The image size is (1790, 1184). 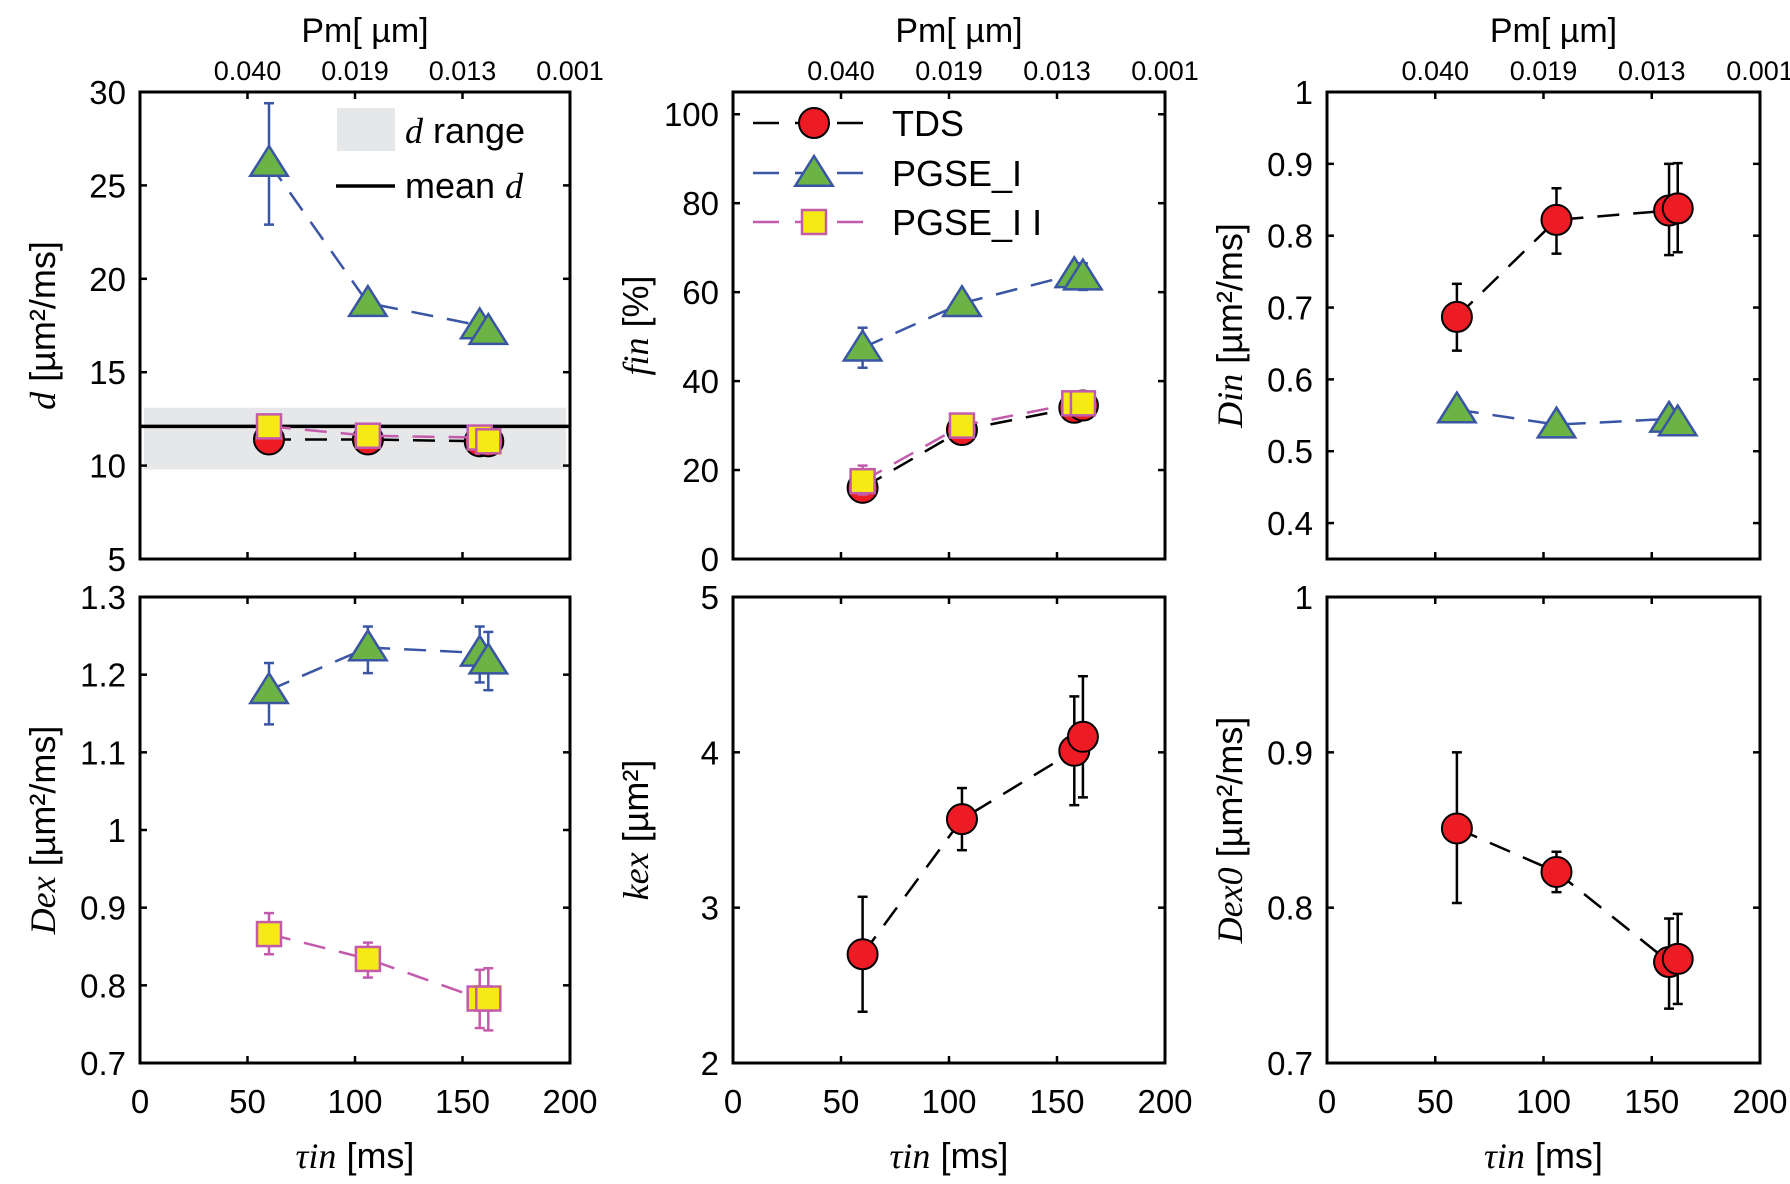 I want to click on y-axis-label-var: Din, so click(x=1230, y=401).